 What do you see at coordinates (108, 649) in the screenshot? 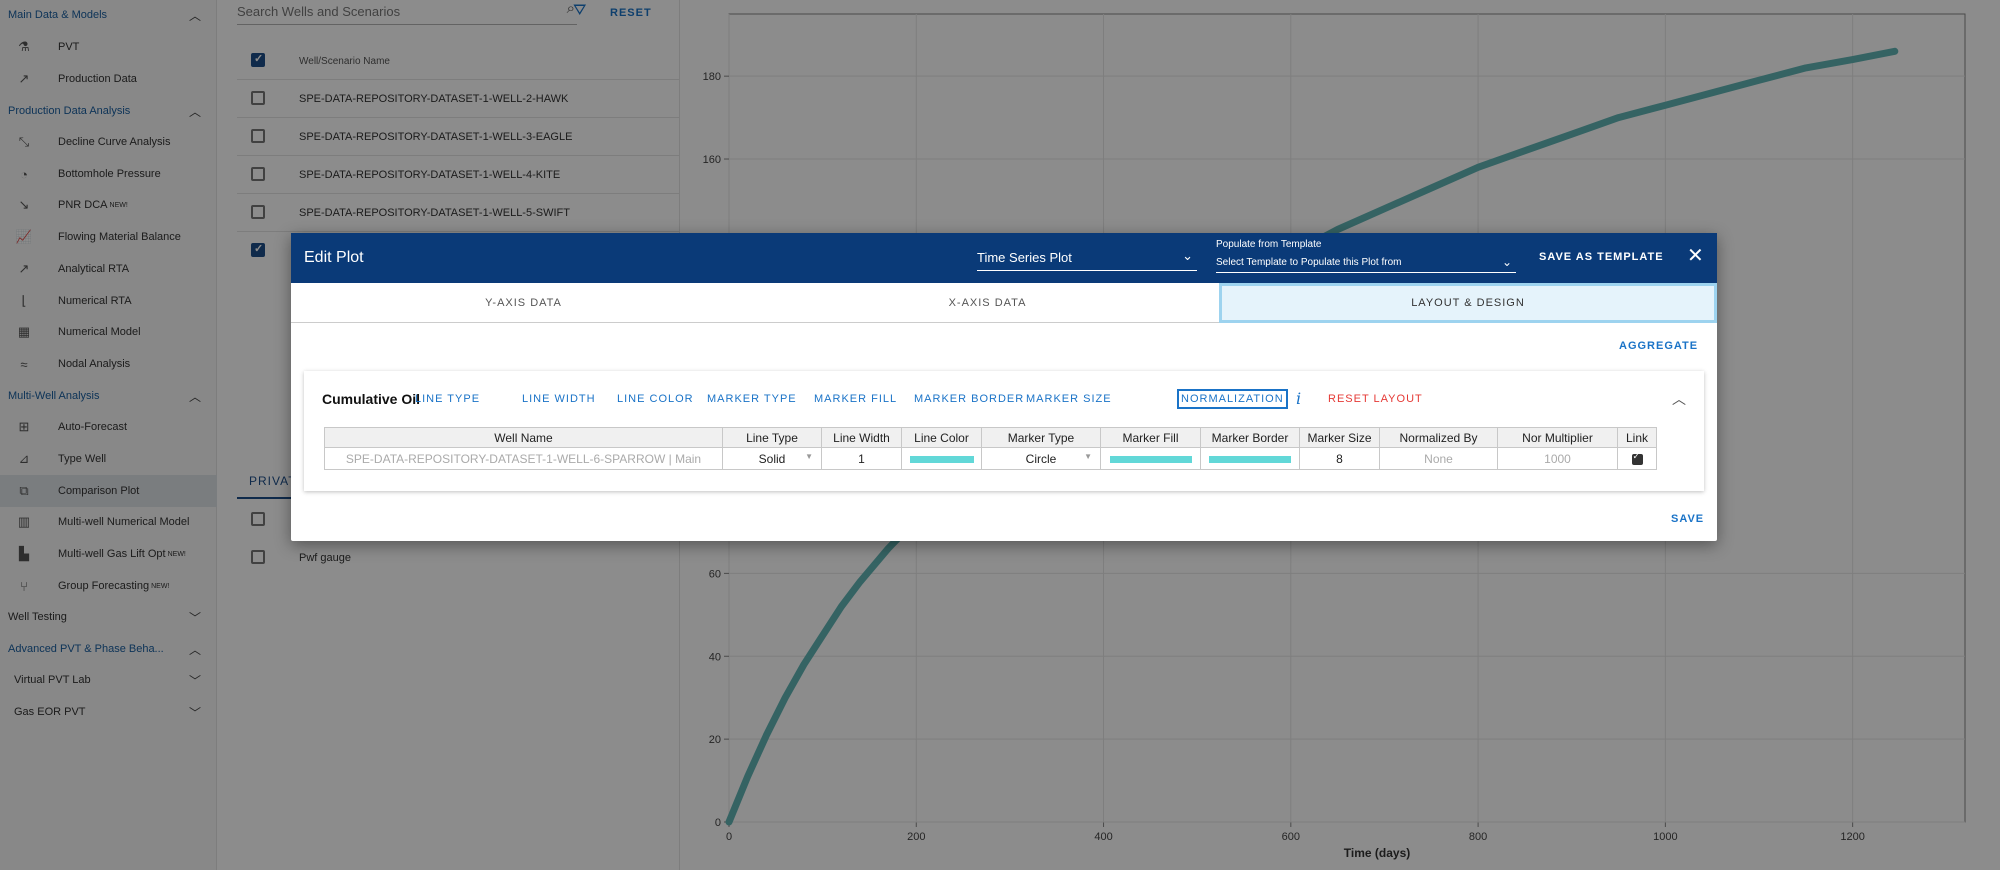
I see `sidebar-section-advanced-pvt: Advanced PVT & Phase Beha... ︿` at bounding box center [108, 649].